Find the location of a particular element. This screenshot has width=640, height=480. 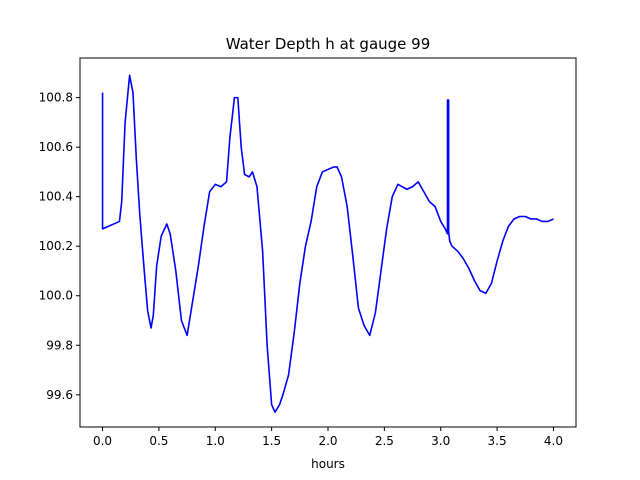

x-axis-label: hours is located at coordinates (328, 464).